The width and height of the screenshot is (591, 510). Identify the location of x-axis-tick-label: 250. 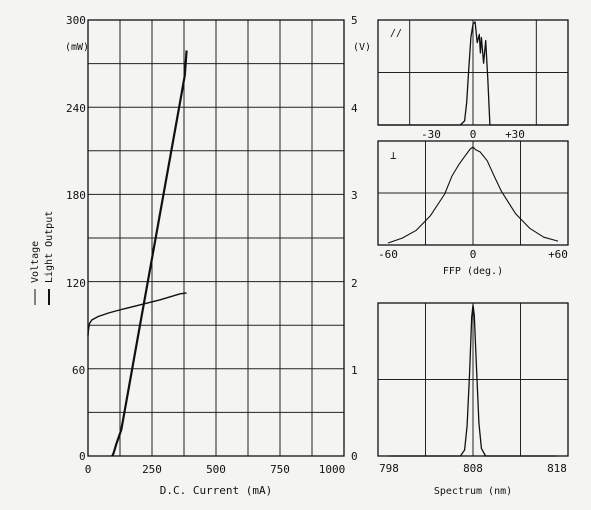
(152, 469).